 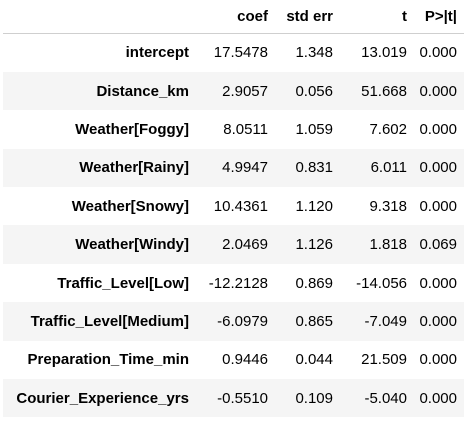 What do you see at coordinates (245, 168) in the screenshot?
I see `cell-coef: 4.9947` at bounding box center [245, 168].